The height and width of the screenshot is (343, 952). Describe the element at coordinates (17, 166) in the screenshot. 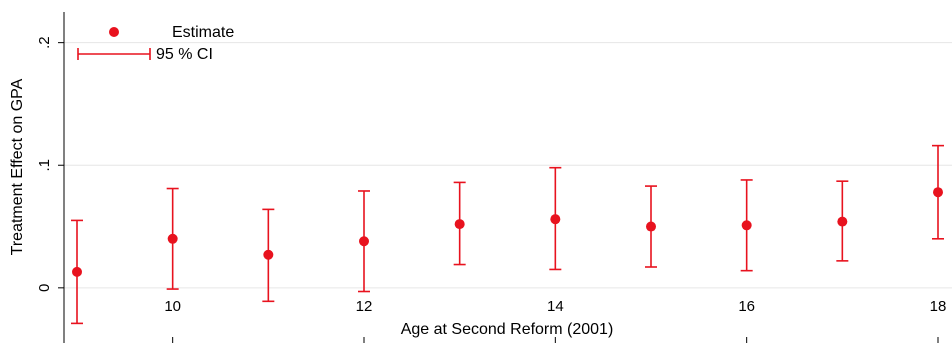

I see `y-axis-title: Treatment Effect on GPA` at that location.